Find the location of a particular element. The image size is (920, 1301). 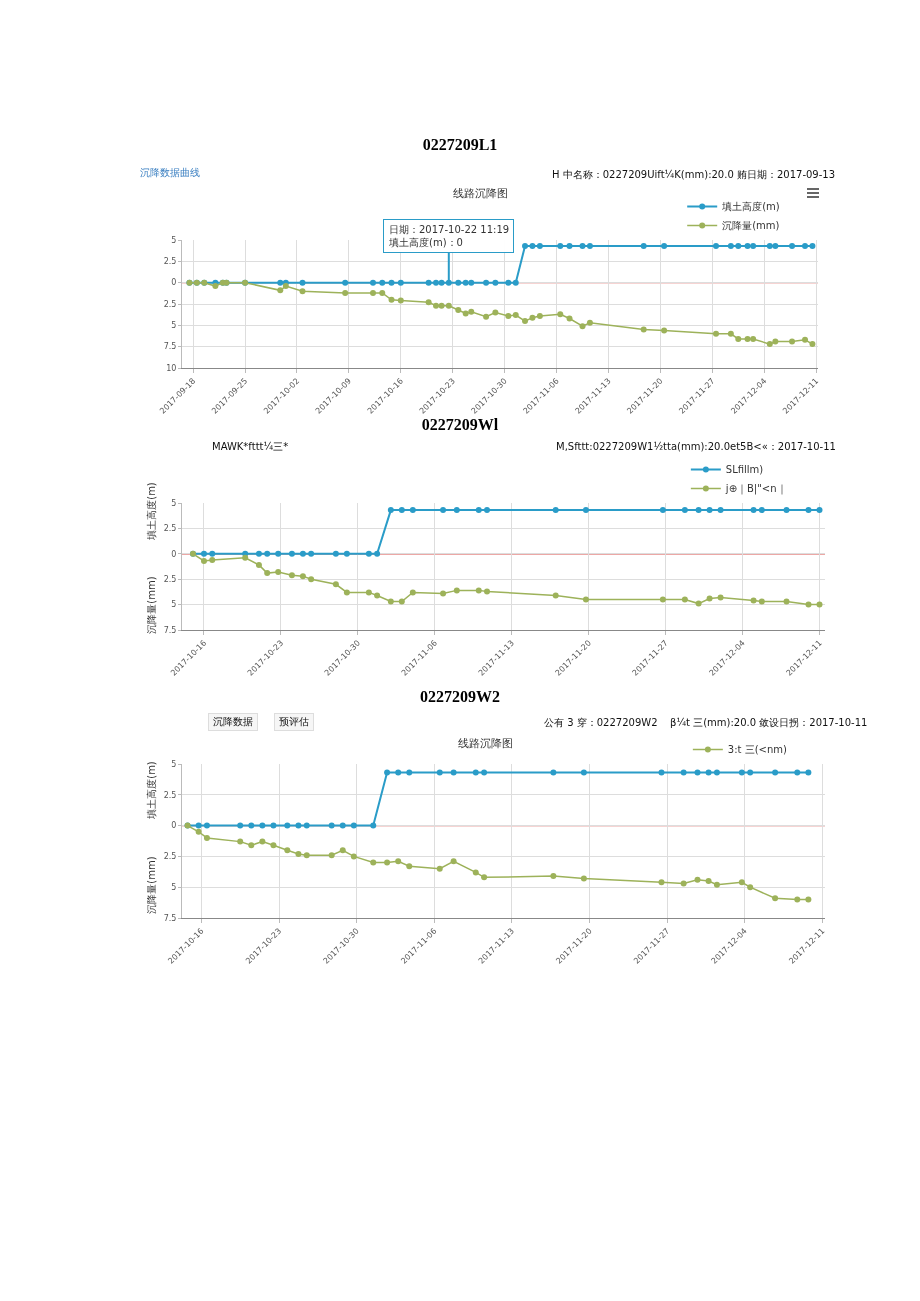

y-tick-label: 5 is located at coordinates (174, 887).